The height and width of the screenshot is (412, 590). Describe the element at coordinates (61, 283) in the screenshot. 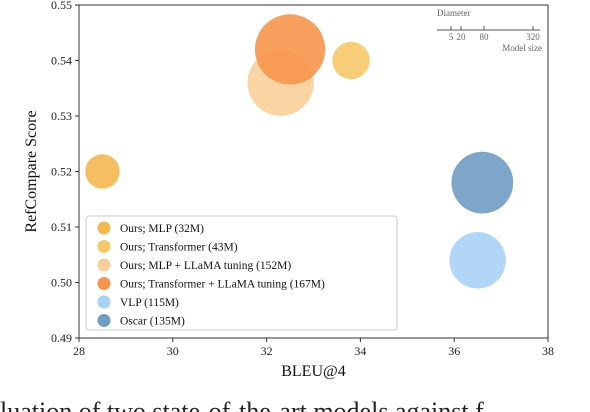

I see `y-tick-label: 0.50` at that location.